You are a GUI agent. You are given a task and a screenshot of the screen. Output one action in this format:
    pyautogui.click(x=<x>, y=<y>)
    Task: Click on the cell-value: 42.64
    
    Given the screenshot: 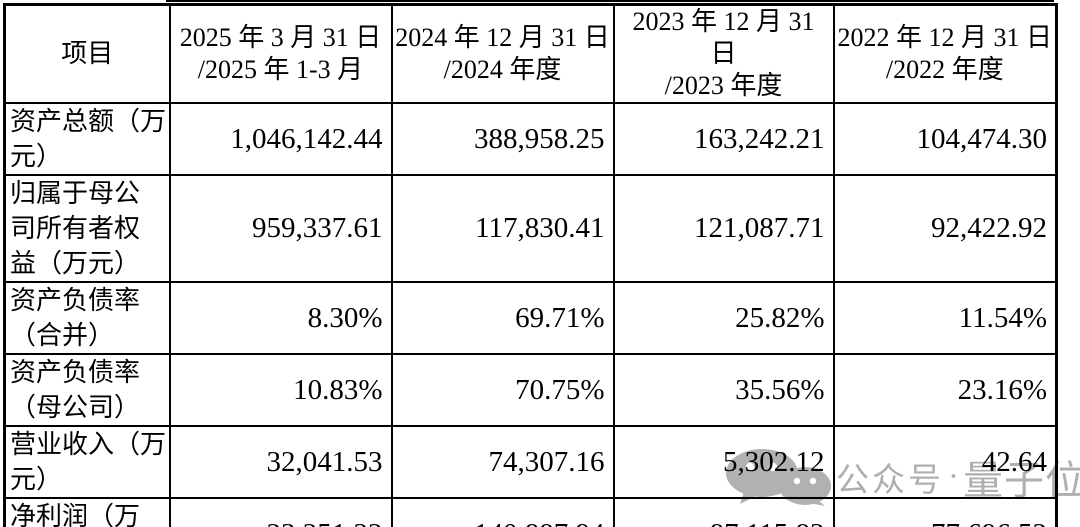 What is the action you would take?
    pyautogui.click(x=945, y=462)
    